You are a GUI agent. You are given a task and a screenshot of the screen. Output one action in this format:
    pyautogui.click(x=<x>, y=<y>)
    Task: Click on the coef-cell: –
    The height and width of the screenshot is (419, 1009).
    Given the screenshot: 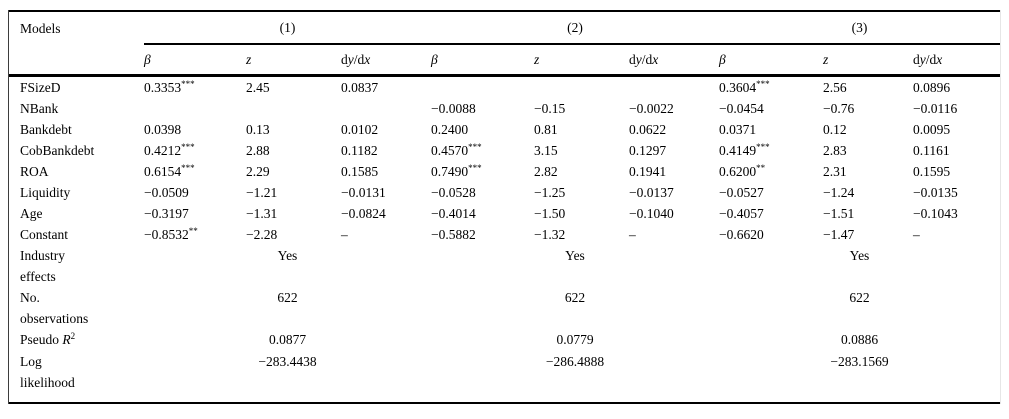 What is the action you would take?
    pyautogui.click(x=956, y=234)
    